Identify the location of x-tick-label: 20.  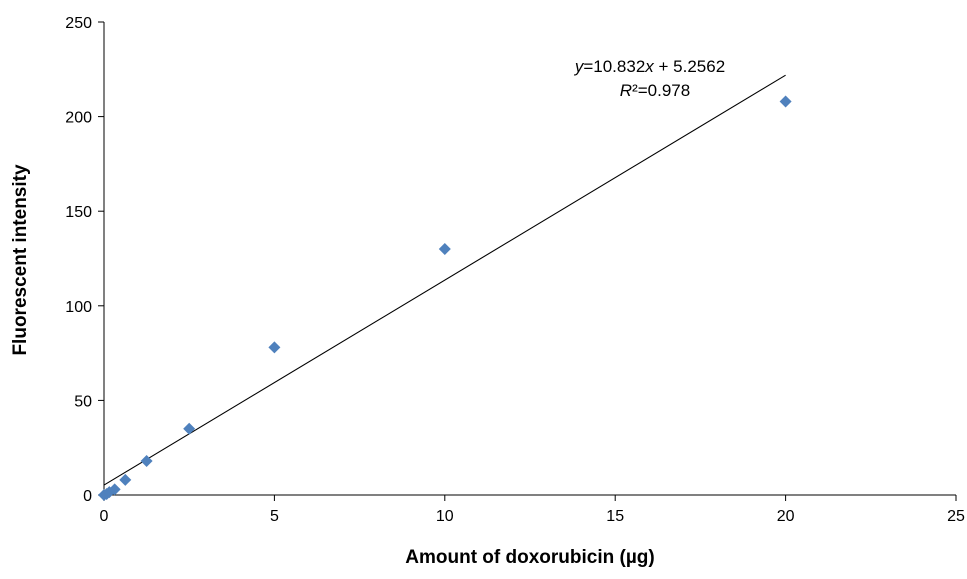
(786, 516).